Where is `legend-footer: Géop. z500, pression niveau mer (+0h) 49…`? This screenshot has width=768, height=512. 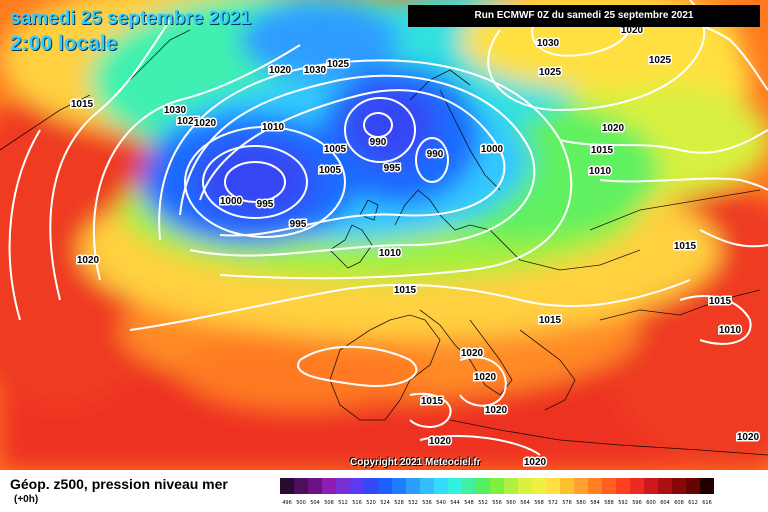 legend-footer: Géop. z500, pression niveau mer (+0h) 49… is located at coordinates (384, 491).